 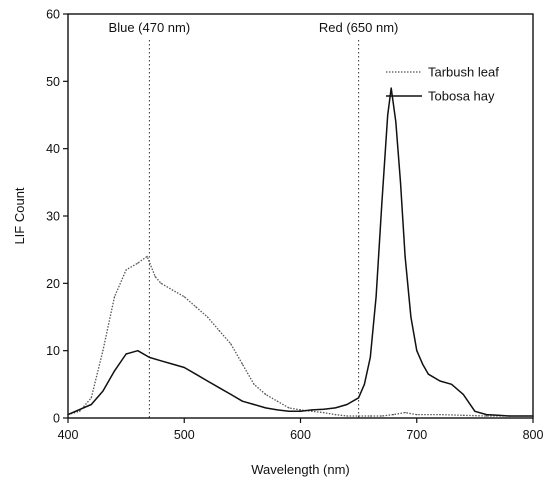 I want to click on y-tick-label: 10, so click(x=53, y=351).